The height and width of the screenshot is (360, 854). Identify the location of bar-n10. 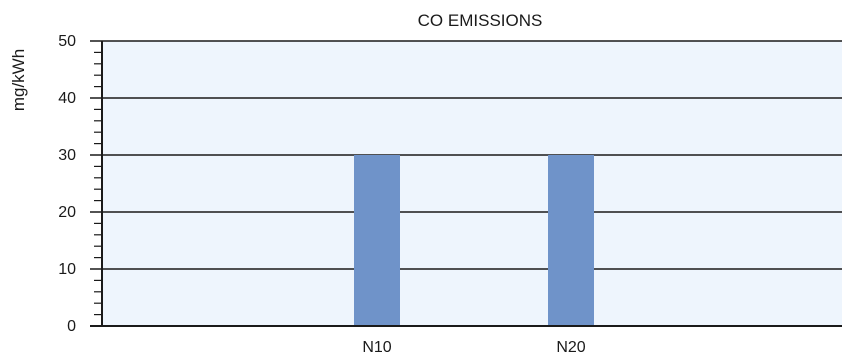
(377, 240).